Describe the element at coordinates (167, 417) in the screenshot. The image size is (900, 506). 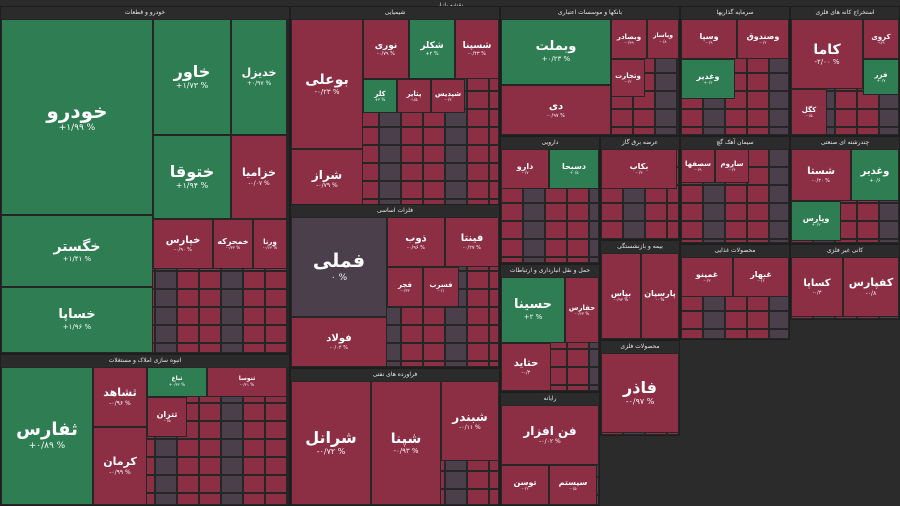
I see `stock-tile: ثتران -۰/۵` at that location.